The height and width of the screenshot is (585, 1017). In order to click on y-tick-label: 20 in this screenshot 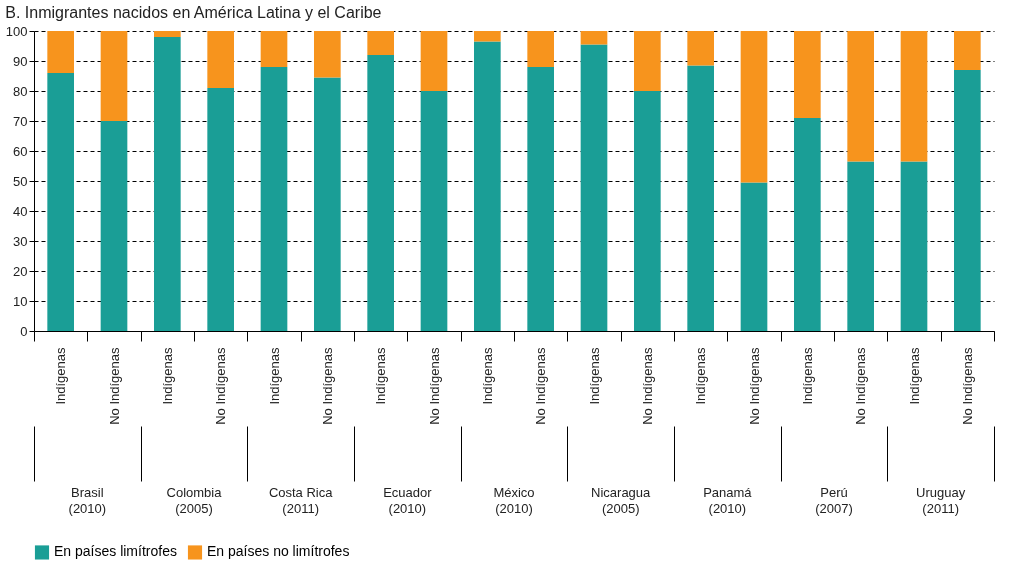, I will do `click(20, 271)`.